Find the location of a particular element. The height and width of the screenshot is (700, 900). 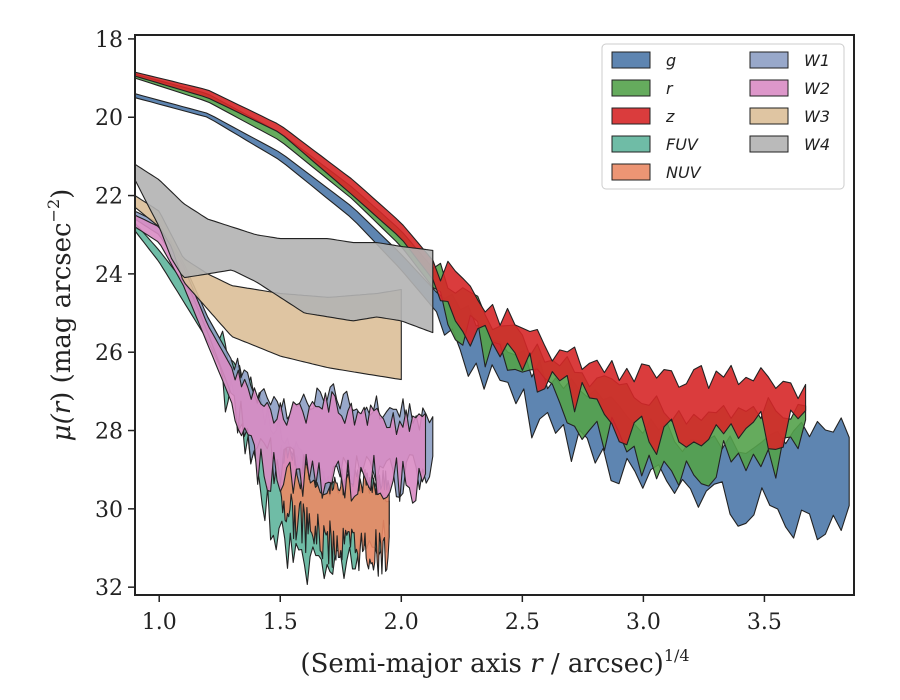

legend-label-fuv: FUV is located at coordinates (682, 144).